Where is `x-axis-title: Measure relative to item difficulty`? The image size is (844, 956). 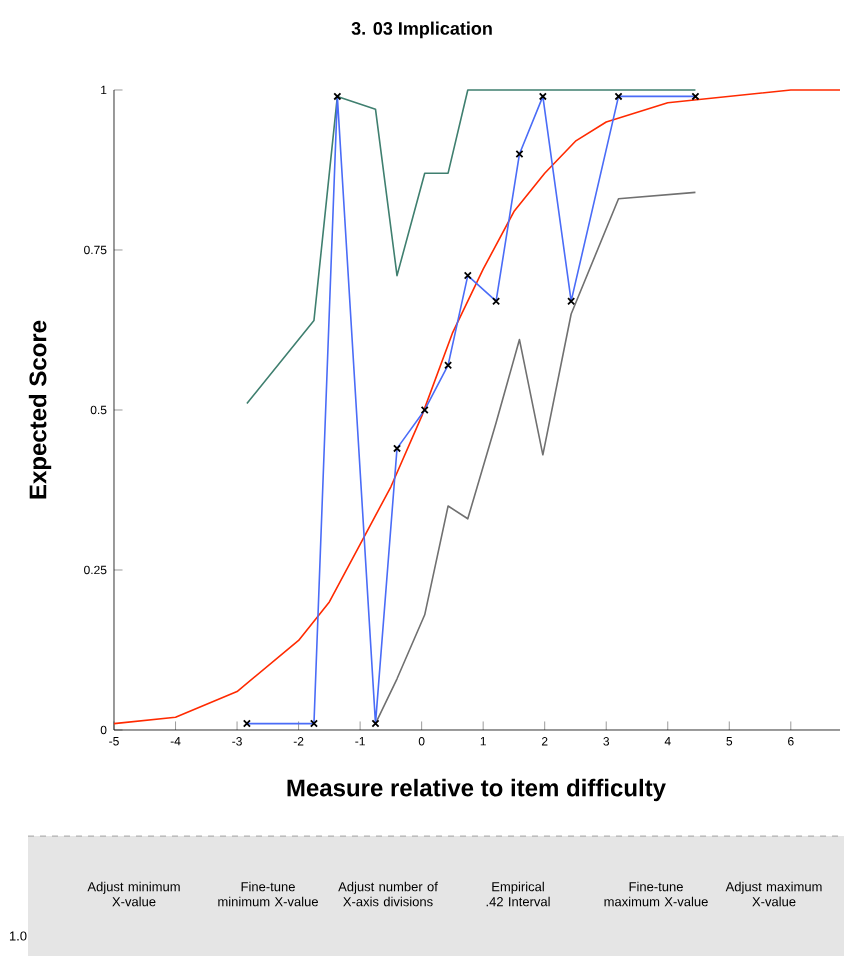
x-axis-title: Measure relative to item difficulty is located at coordinates (476, 790).